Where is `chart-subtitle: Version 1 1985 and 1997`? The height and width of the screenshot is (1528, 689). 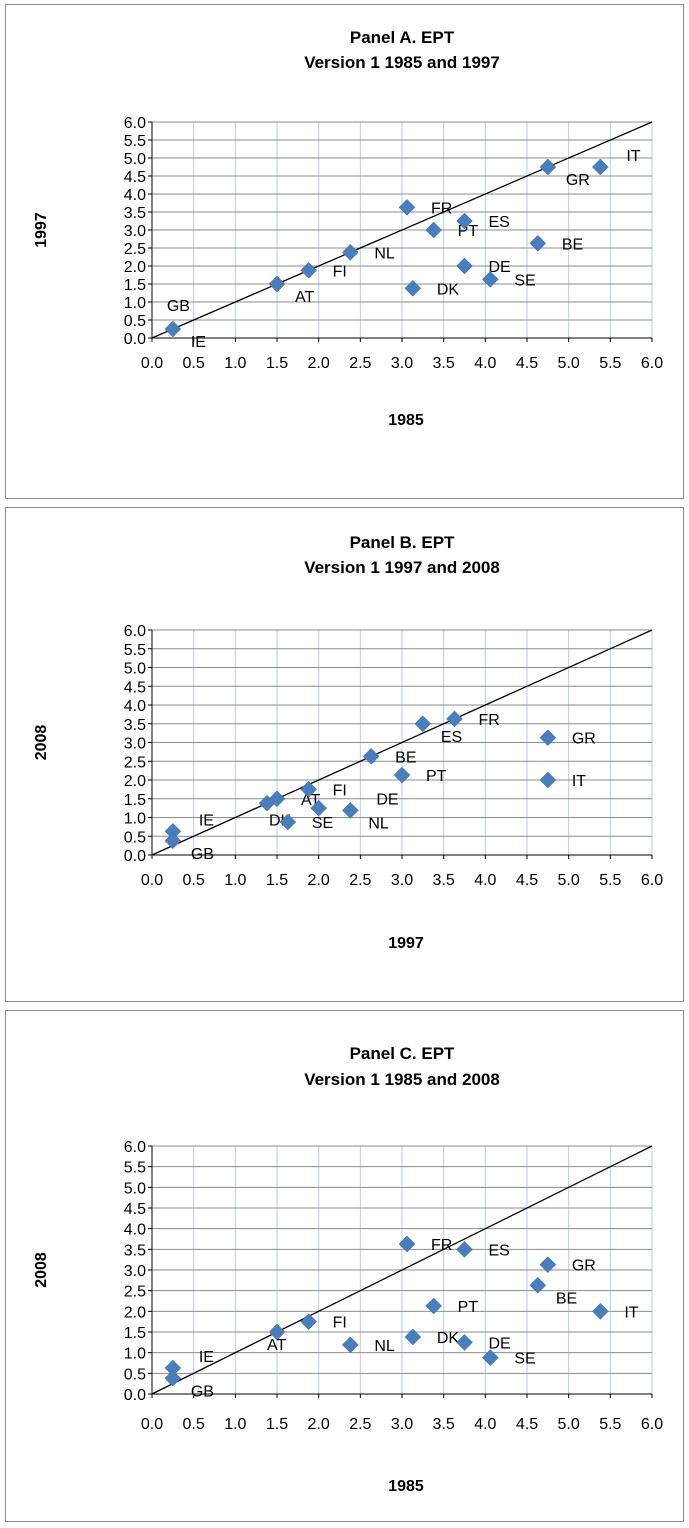
chart-subtitle: Version 1 1985 and 1997 is located at coordinates (402, 62).